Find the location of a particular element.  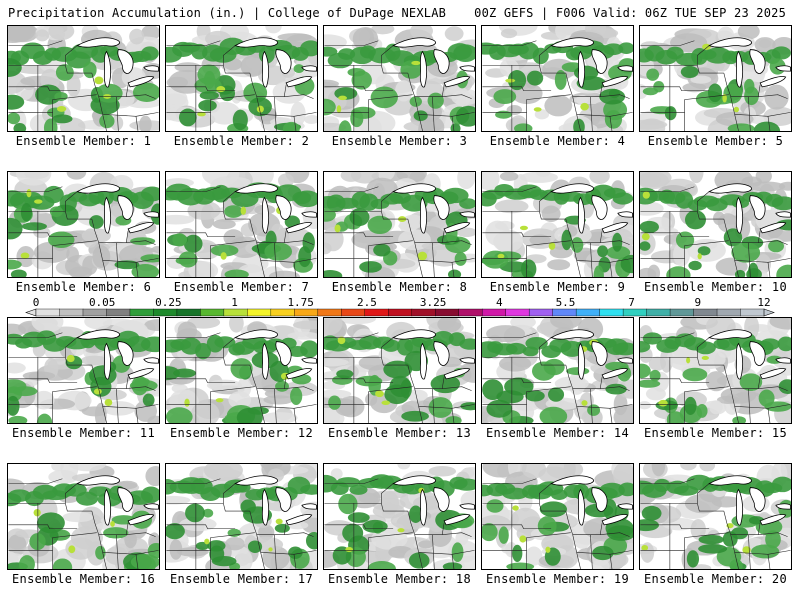

colorbar-tick-label: 0.25 is located at coordinates (168, 303).